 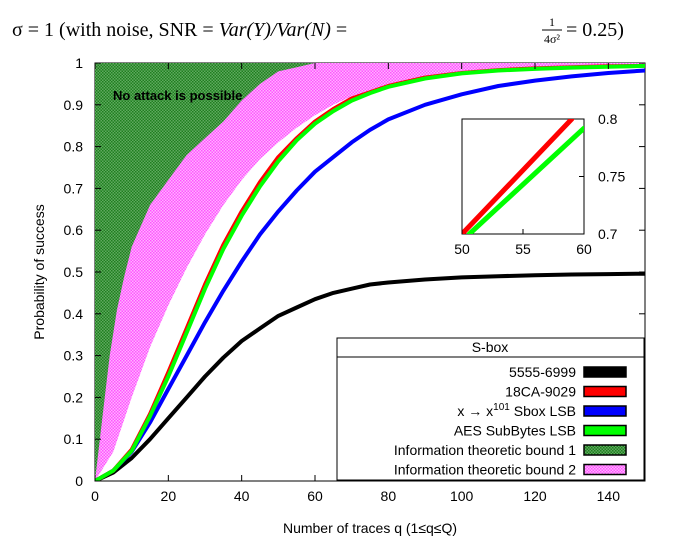 I want to click on x-axis-label: Number of traces q (1≤q≤Q), so click(x=370, y=528).